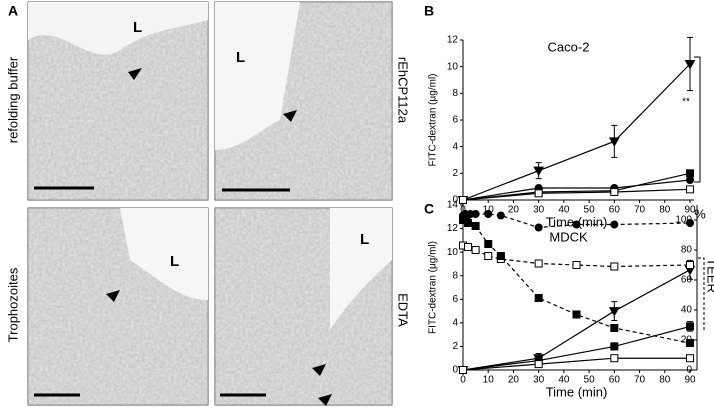 The image size is (714, 408). Describe the element at coordinates (697, 119) in the screenshot. I see `significance-bracket` at that location.